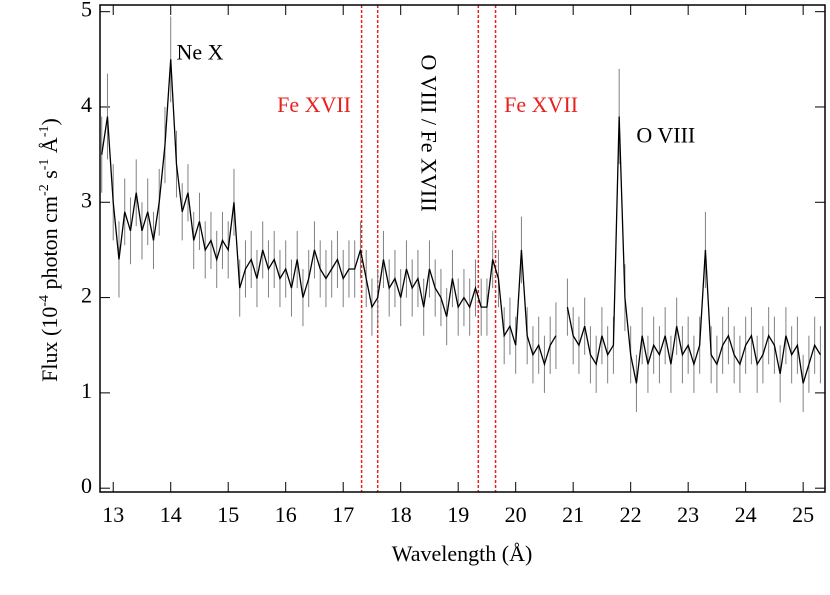  Describe the element at coordinates (86, 104) in the screenshot. I see `y-tick-label: 4` at that location.